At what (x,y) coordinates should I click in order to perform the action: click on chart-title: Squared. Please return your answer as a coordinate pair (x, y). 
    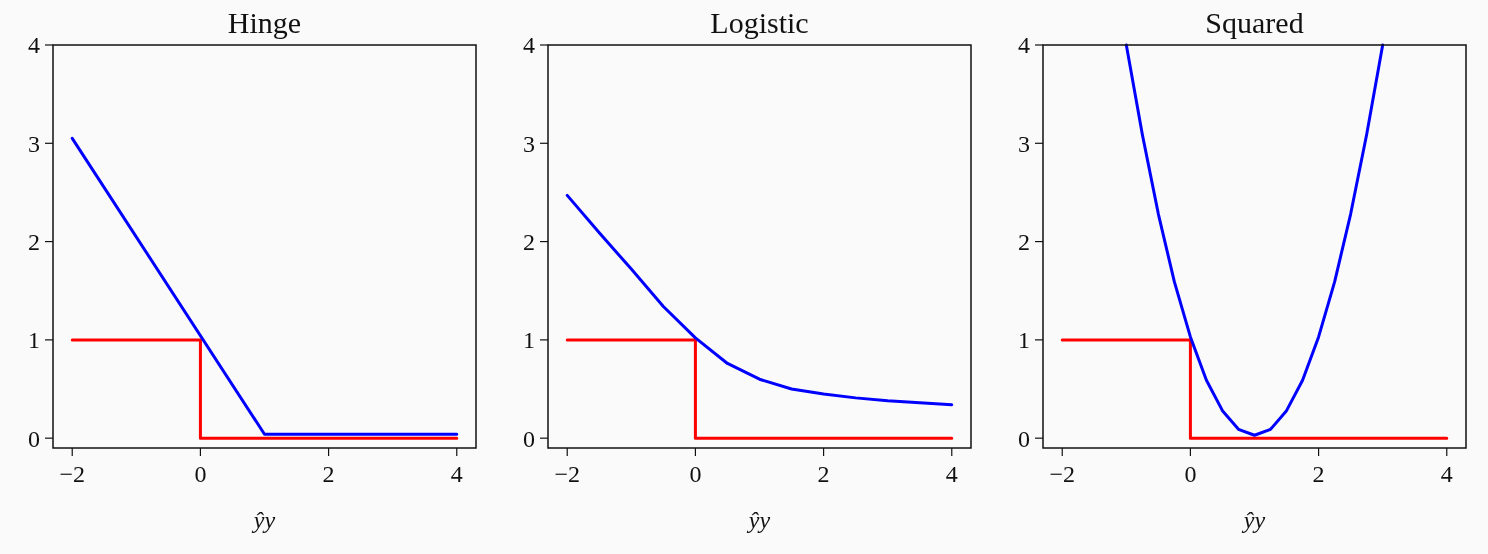
    Looking at the image, I should click on (1254, 22).